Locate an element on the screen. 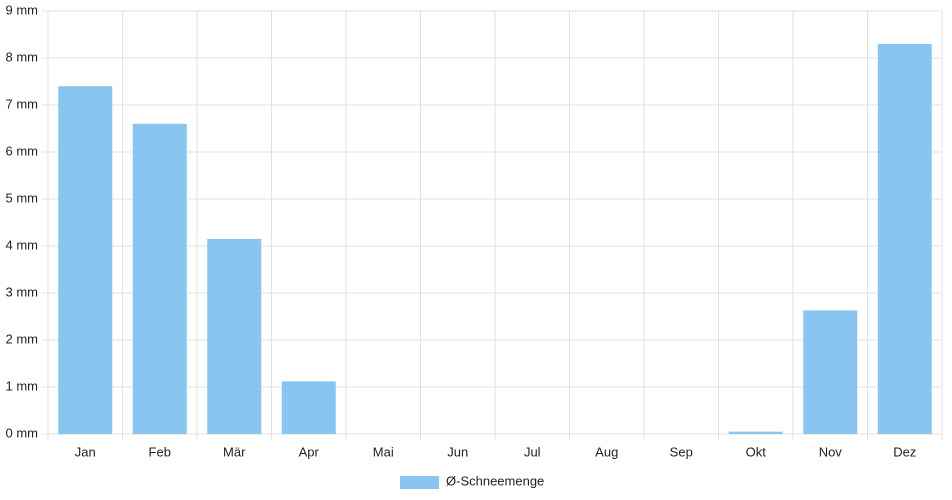 This screenshot has width=952, height=500. x-tick-label: Dez is located at coordinates (904, 451).